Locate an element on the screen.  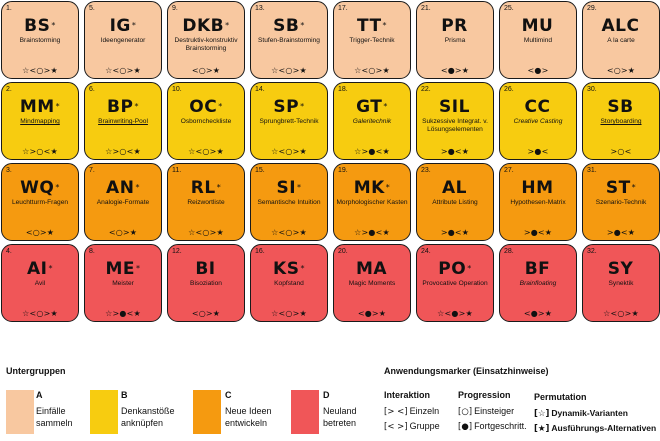
tile-number: 28. is located at coordinates (509, 251).